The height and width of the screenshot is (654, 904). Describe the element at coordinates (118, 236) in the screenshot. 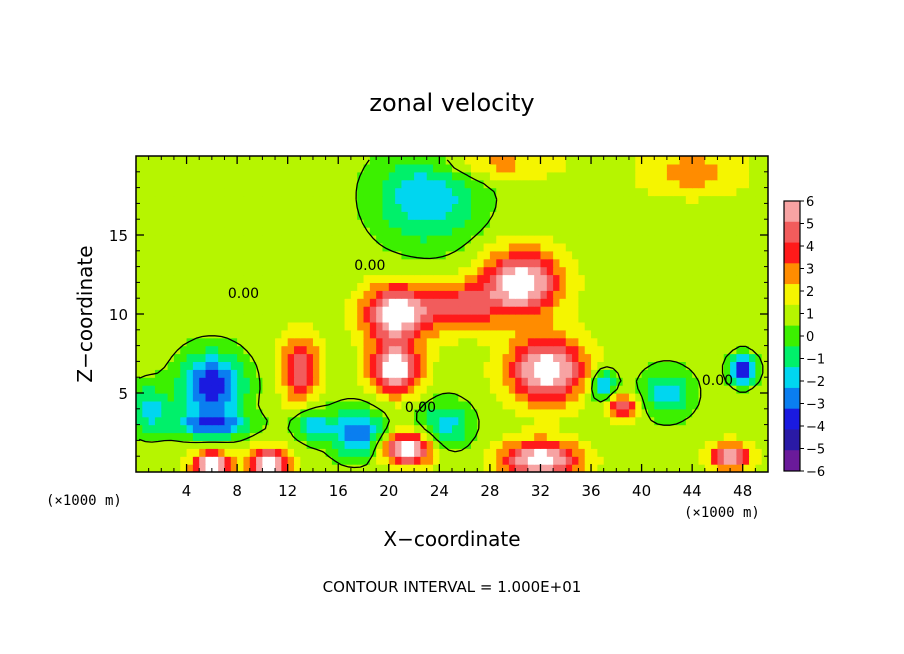

I see `y-tick-label: 15` at that location.